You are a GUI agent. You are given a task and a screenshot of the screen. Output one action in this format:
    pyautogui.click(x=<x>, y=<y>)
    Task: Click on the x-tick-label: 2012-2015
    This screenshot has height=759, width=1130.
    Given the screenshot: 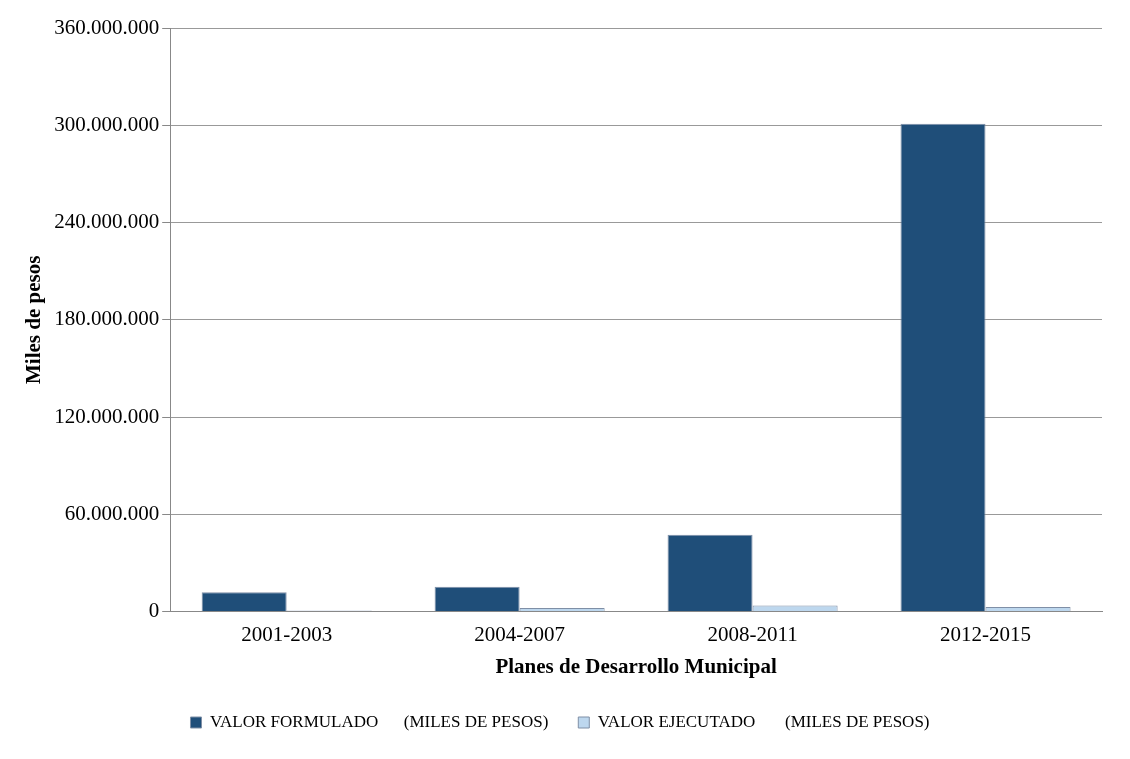 What is the action you would take?
    pyautogui.click(x=986, y=633)
    